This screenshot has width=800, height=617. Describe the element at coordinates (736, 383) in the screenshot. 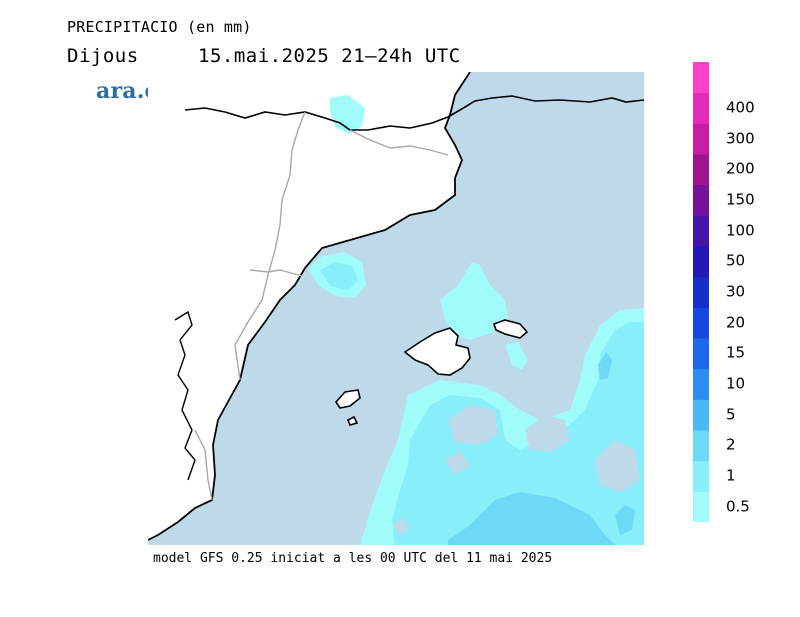

I see `legend-label: 10` at that location.